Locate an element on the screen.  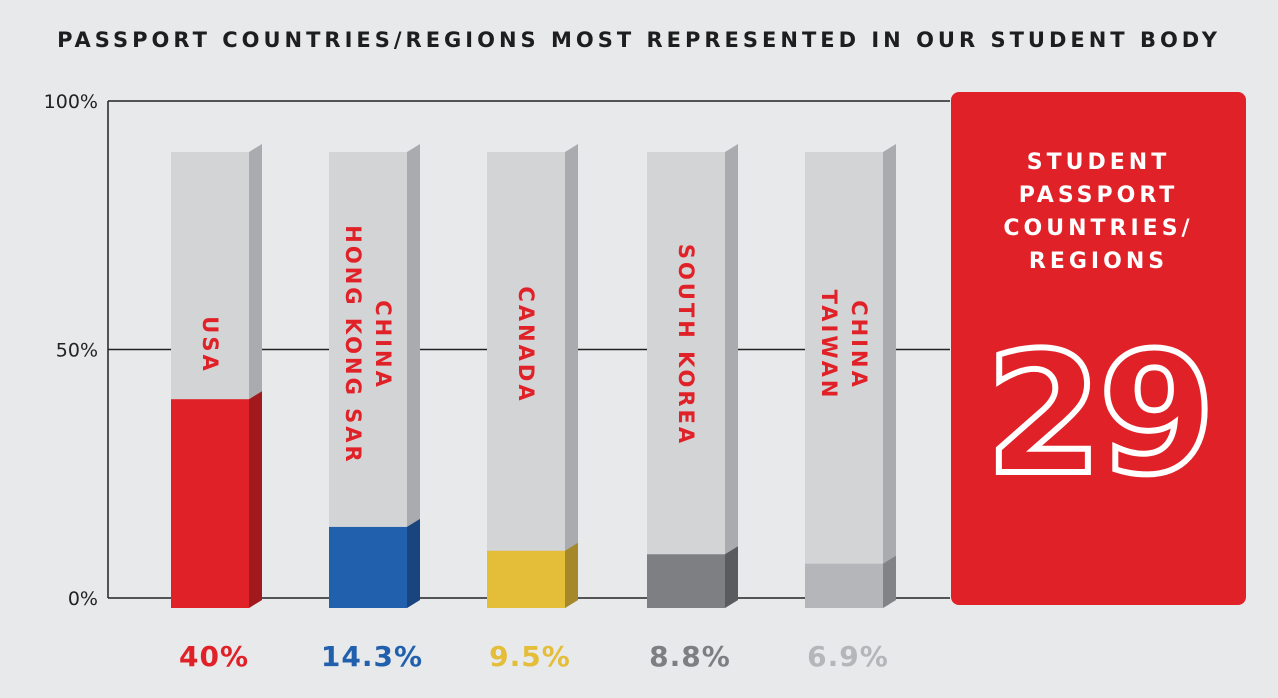
bar-category-label: CANADA is located at coordinates (526, 344).